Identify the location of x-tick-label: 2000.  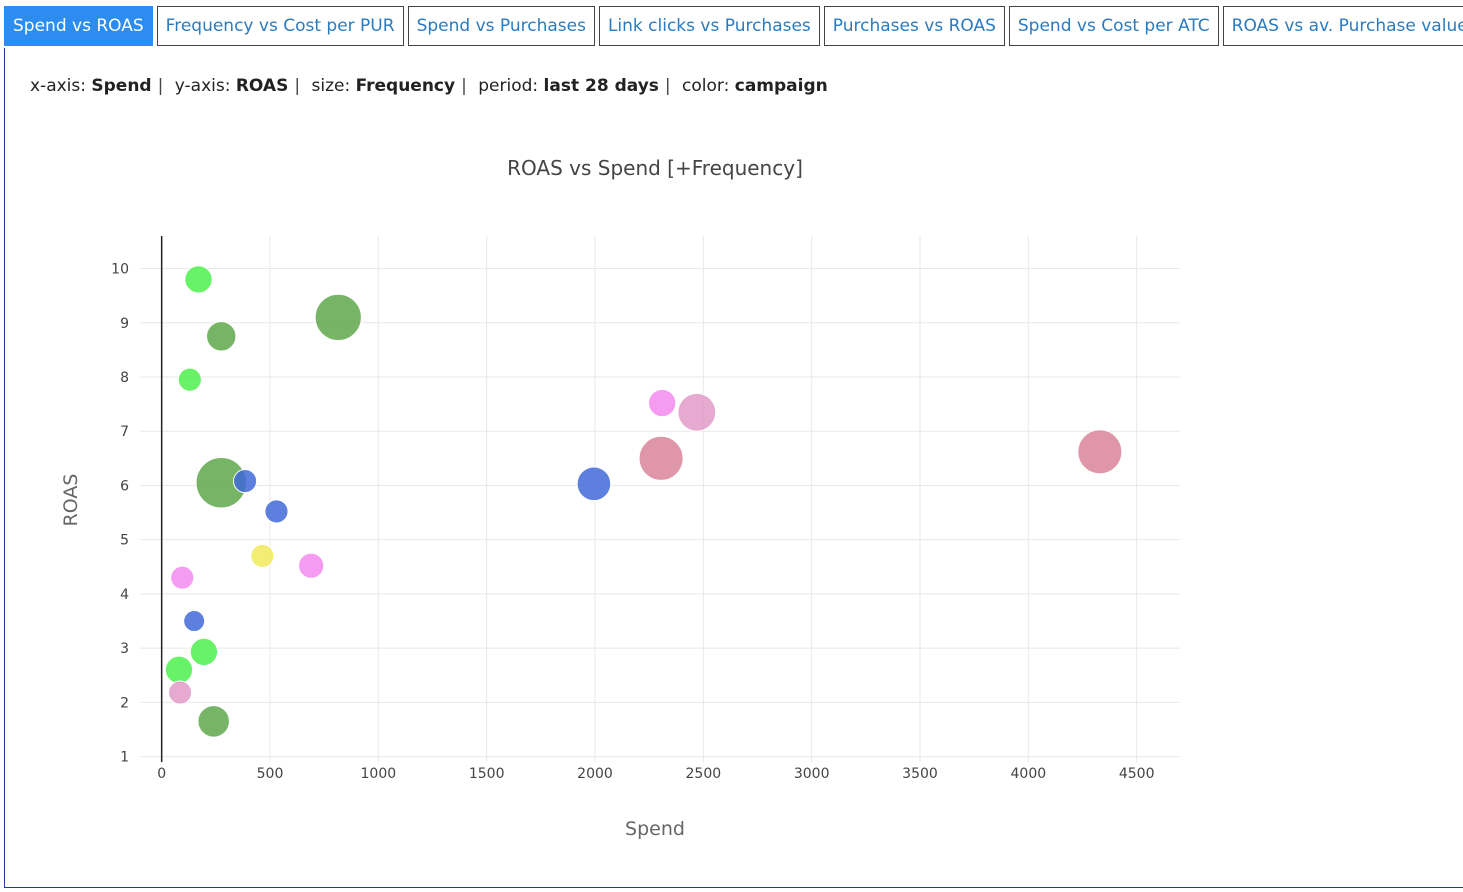
(595, 774).